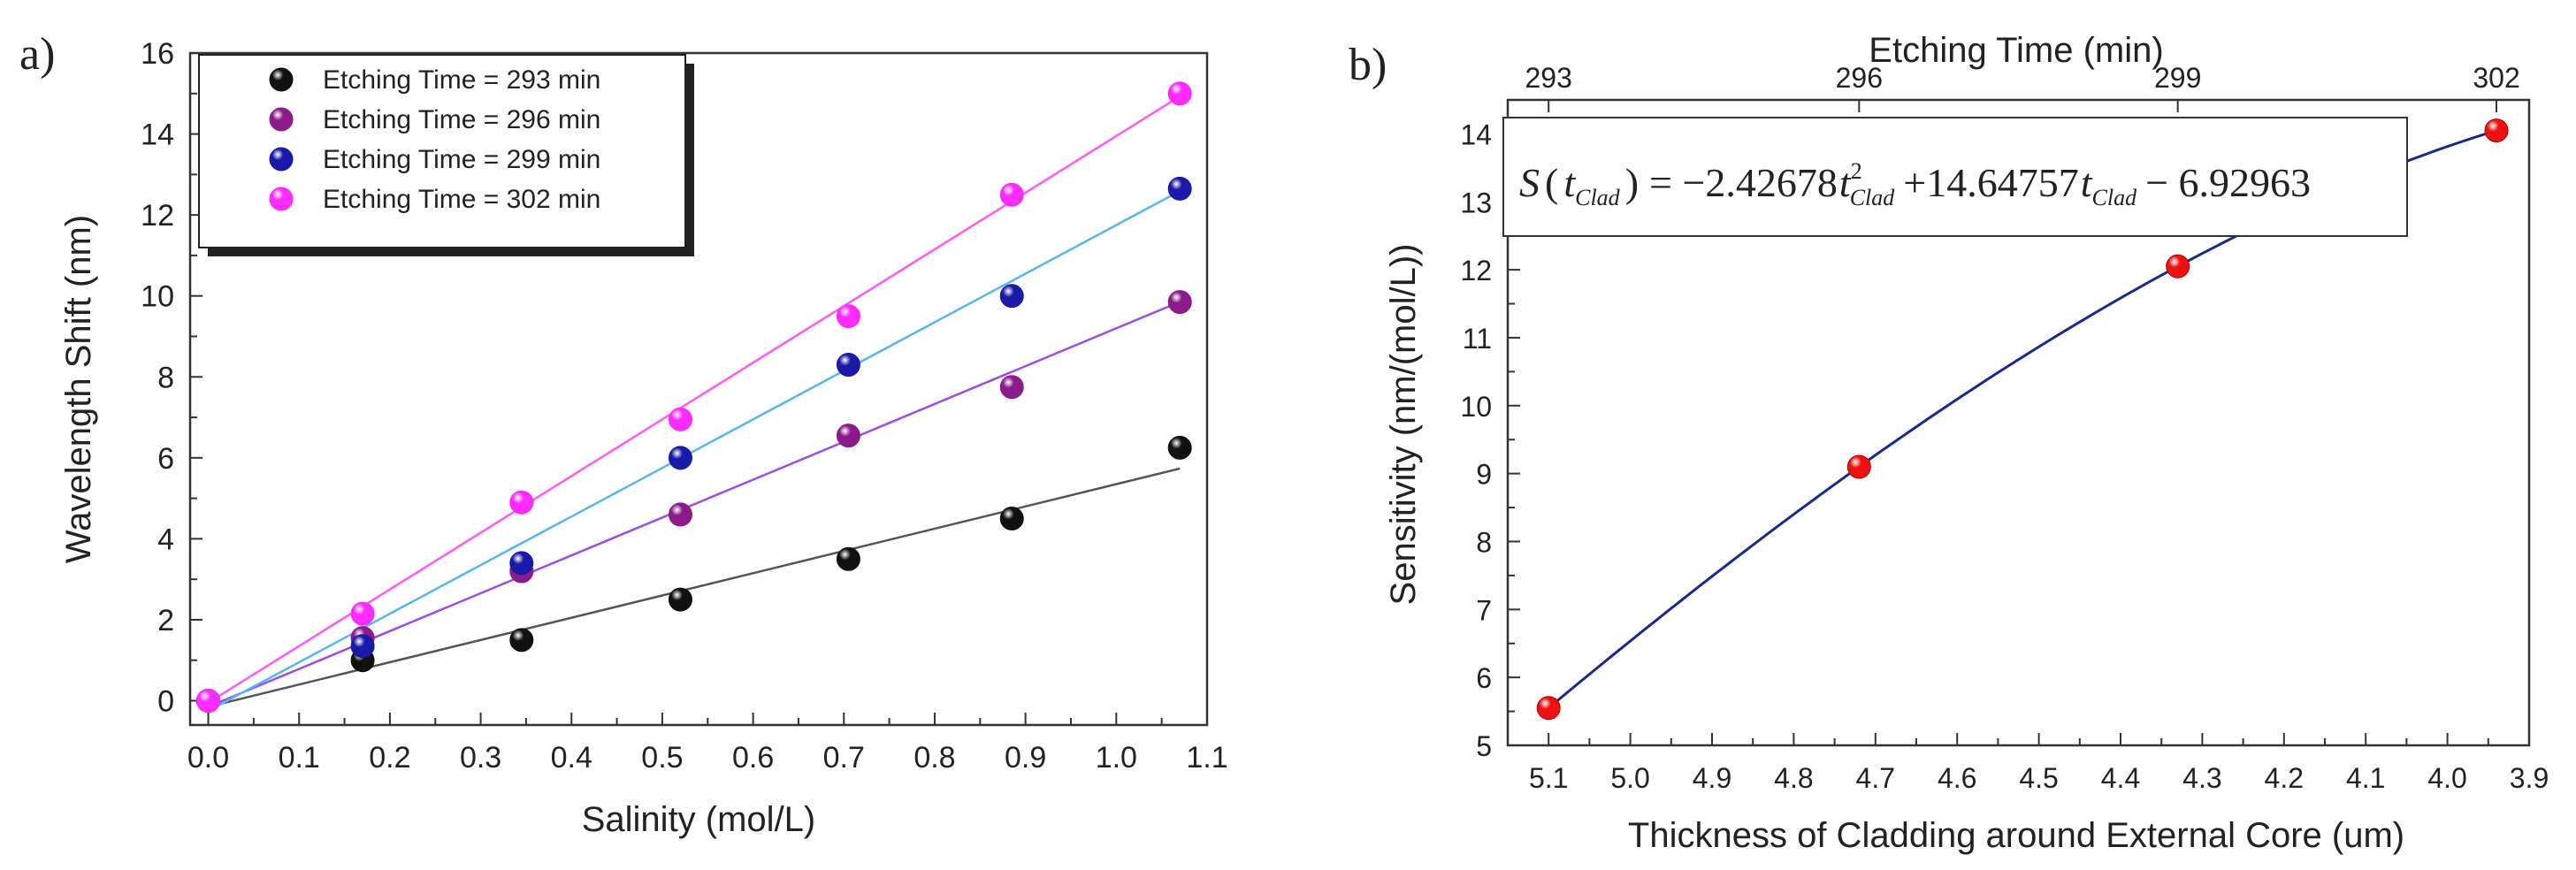 The width and height of the screenshot is (2576, 870). Describe the element at coordinates (165, 702) in the screenshot. I see `y-tick-label: 0` at that location.